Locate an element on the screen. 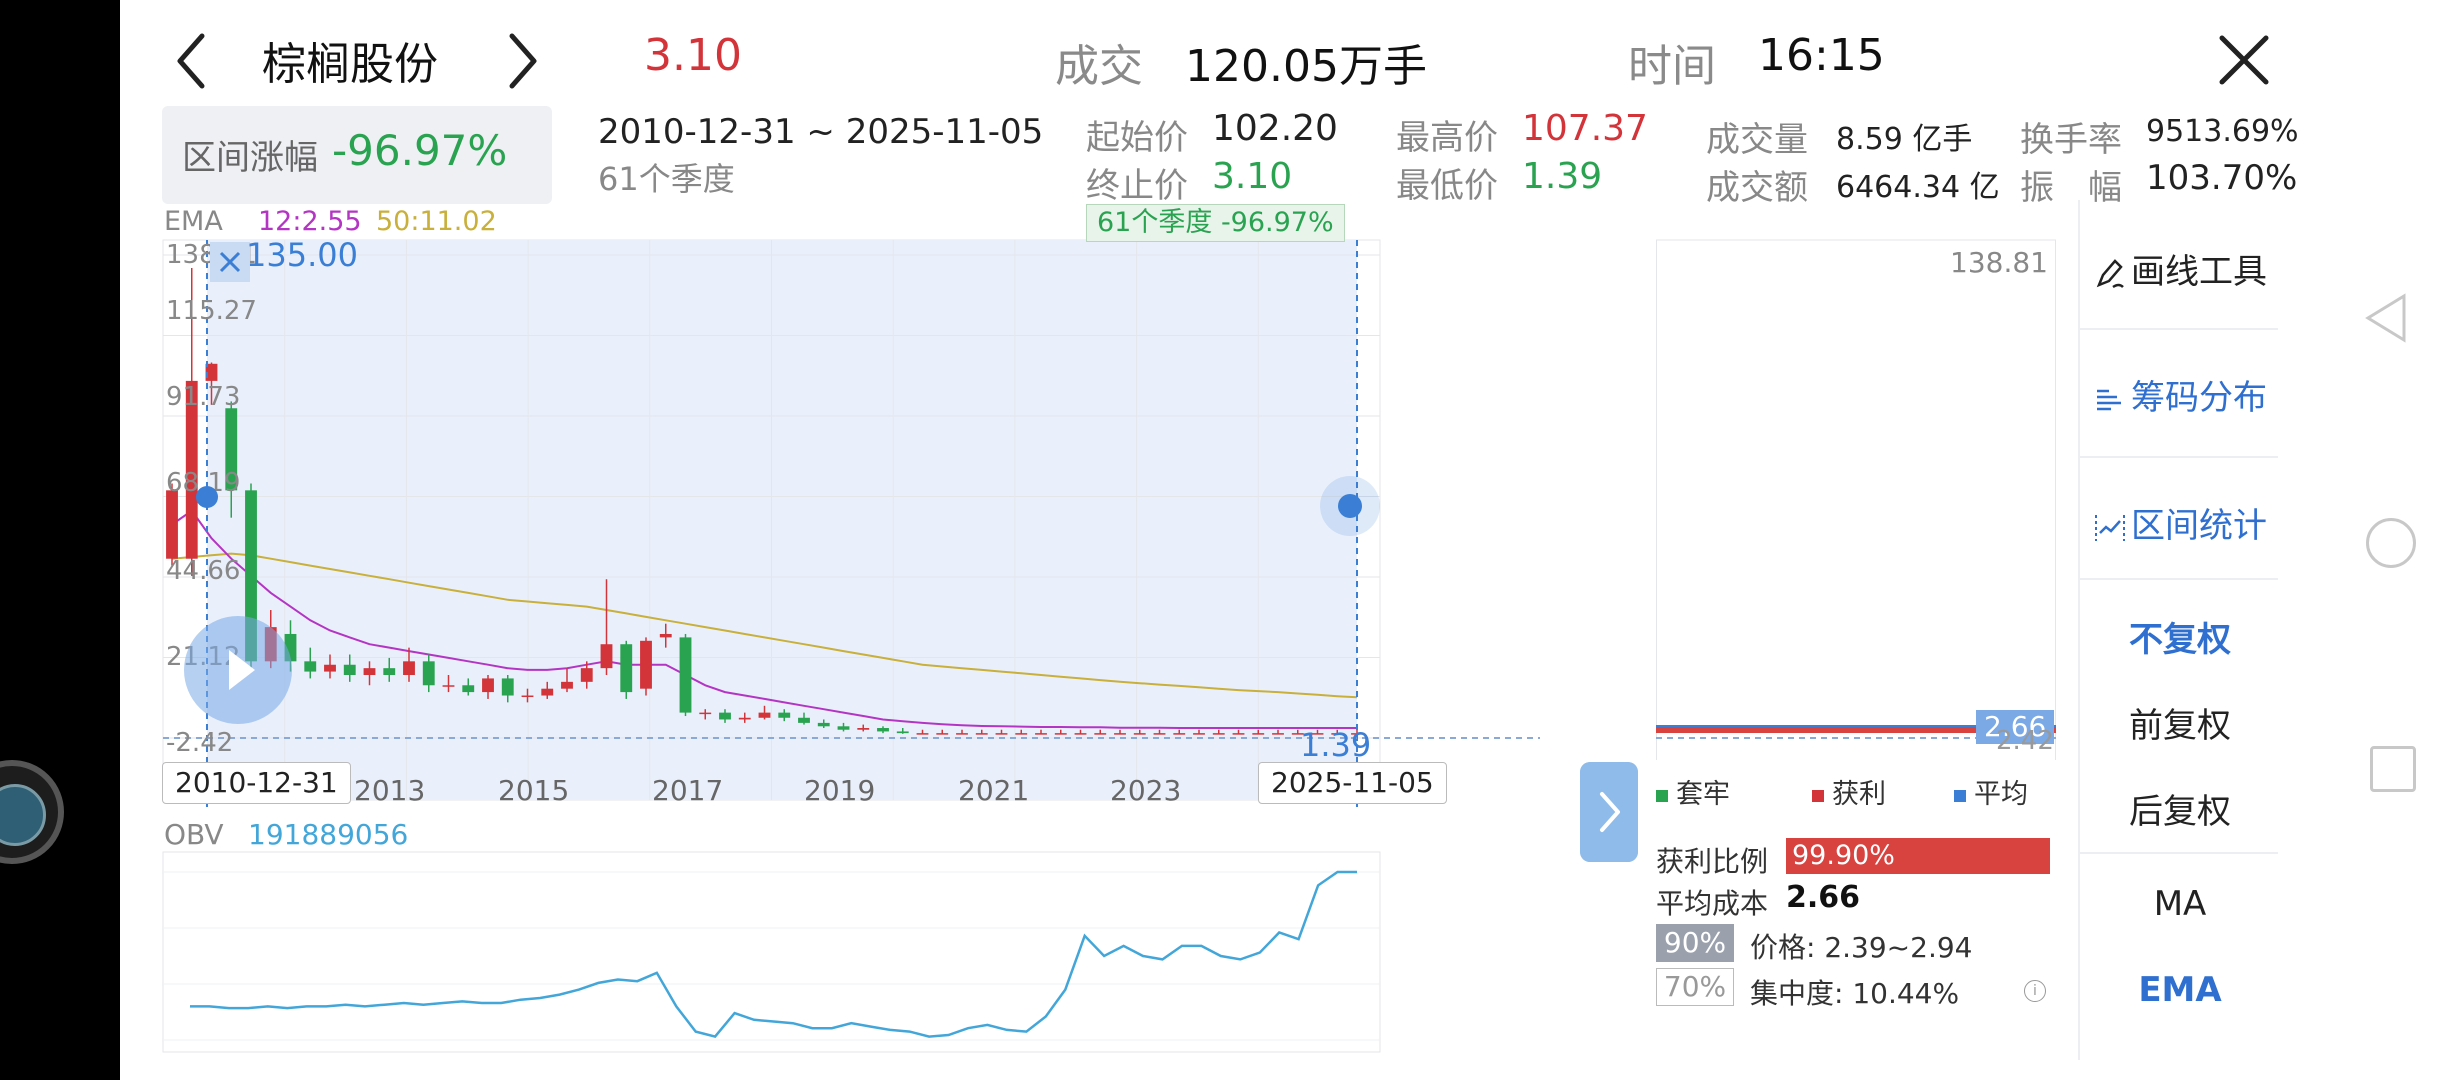 This screenshot has width=2440, height=1080. range-stats-label: 区间统计 is located at coordinates (2199, 526).